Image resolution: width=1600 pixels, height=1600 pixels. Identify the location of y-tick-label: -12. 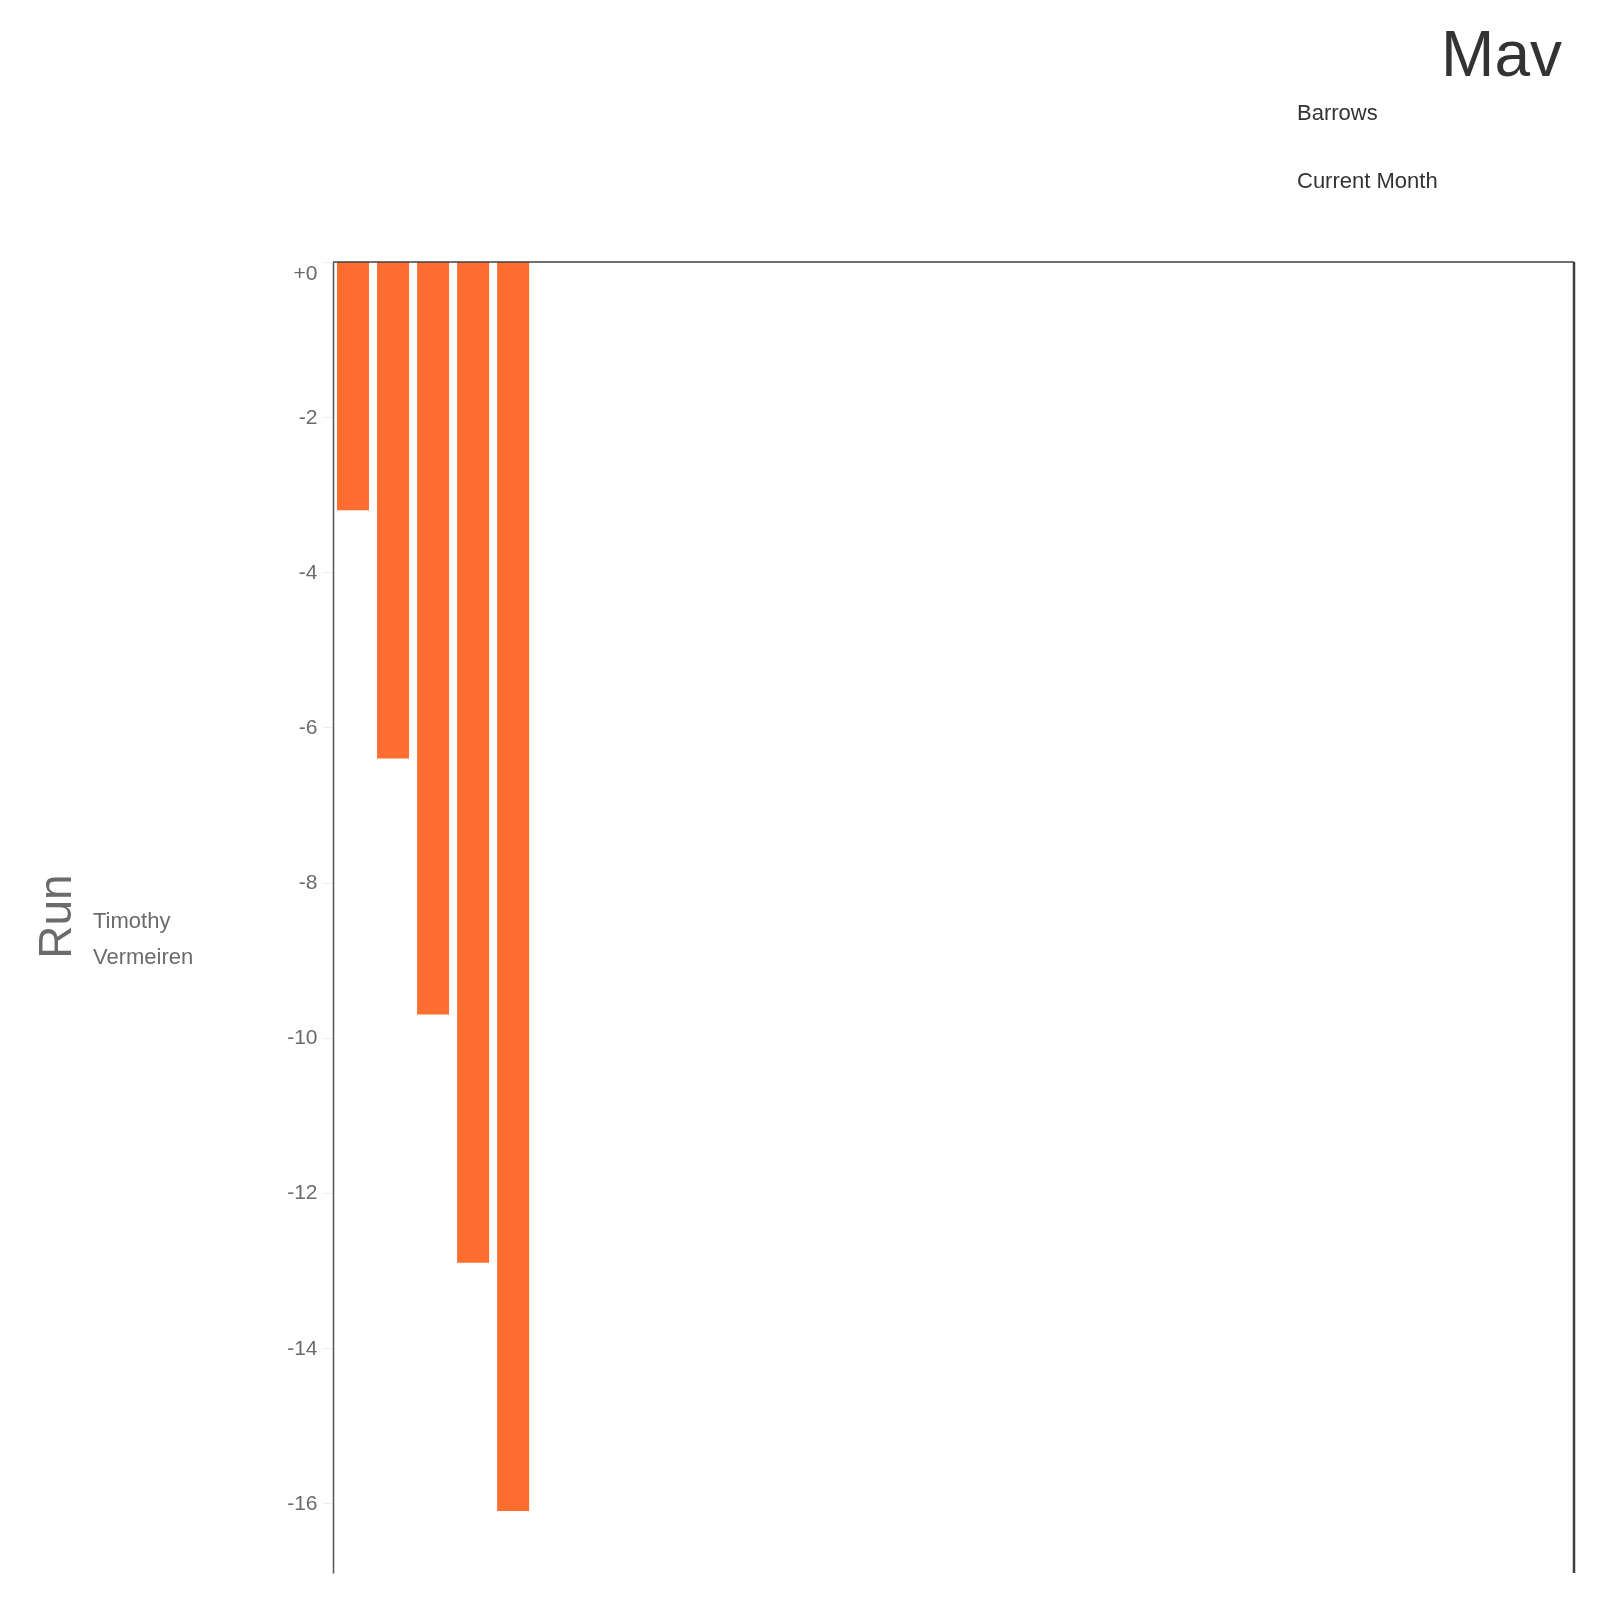
(302, 1192).